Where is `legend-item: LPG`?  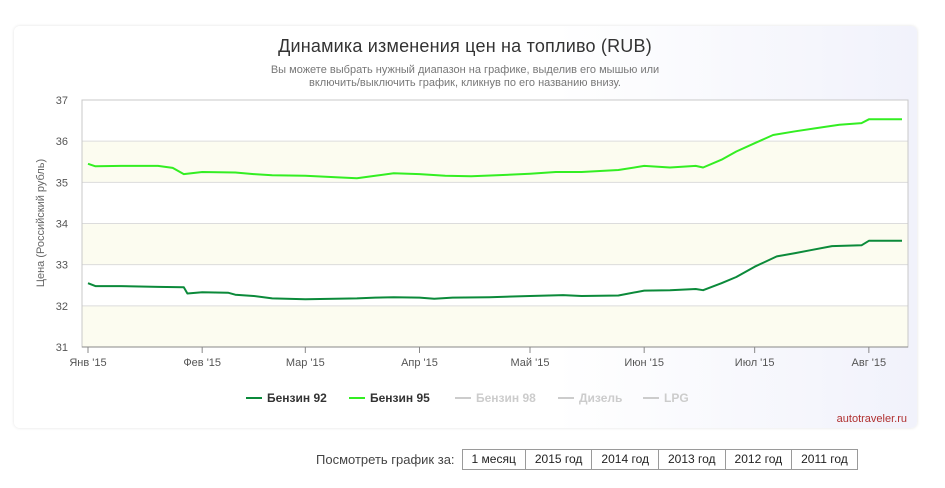
legend-item: LPG is located at coordinates (666, 398).